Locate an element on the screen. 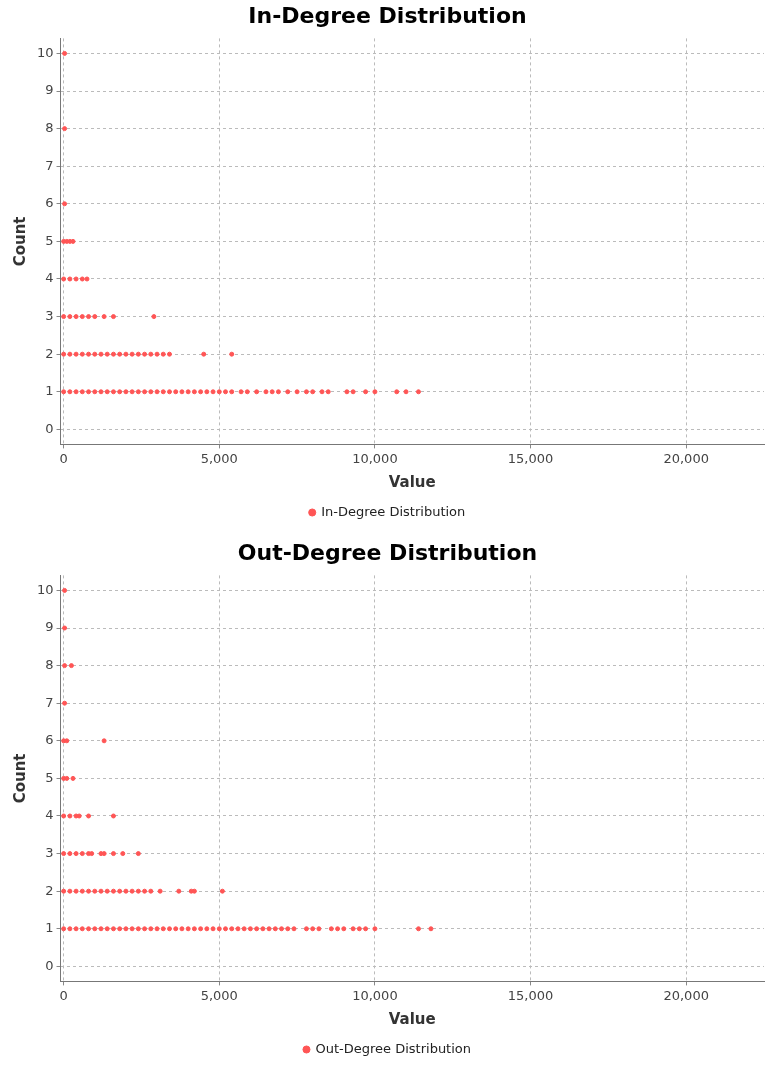 This screenshot has height=1074, width=769. chart-title: Out-Degree Distribution is located at coordinates (387, 552).